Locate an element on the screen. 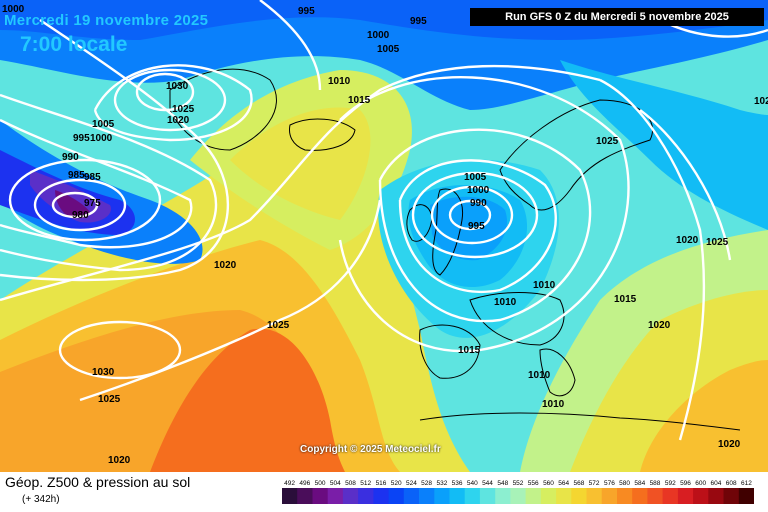 The image size is (768, 512). scale-tick-label: 536 is located at coordinates (457, 483).